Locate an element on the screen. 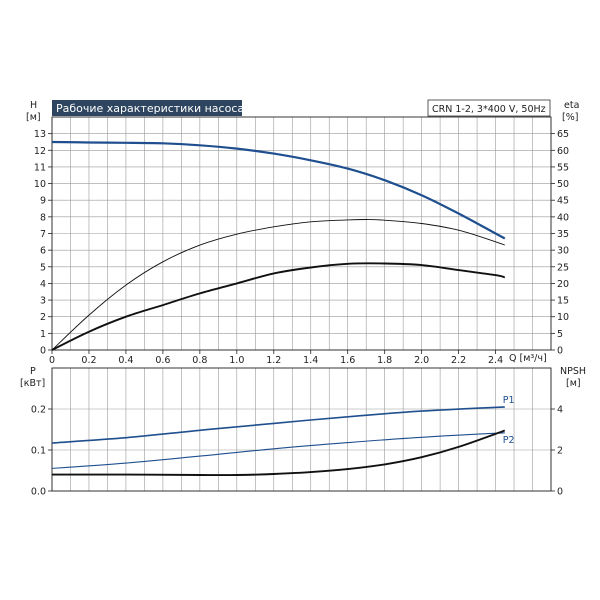 The height and width of the screenshot is (600, 600). title-box is located at coordinates (147, 108).